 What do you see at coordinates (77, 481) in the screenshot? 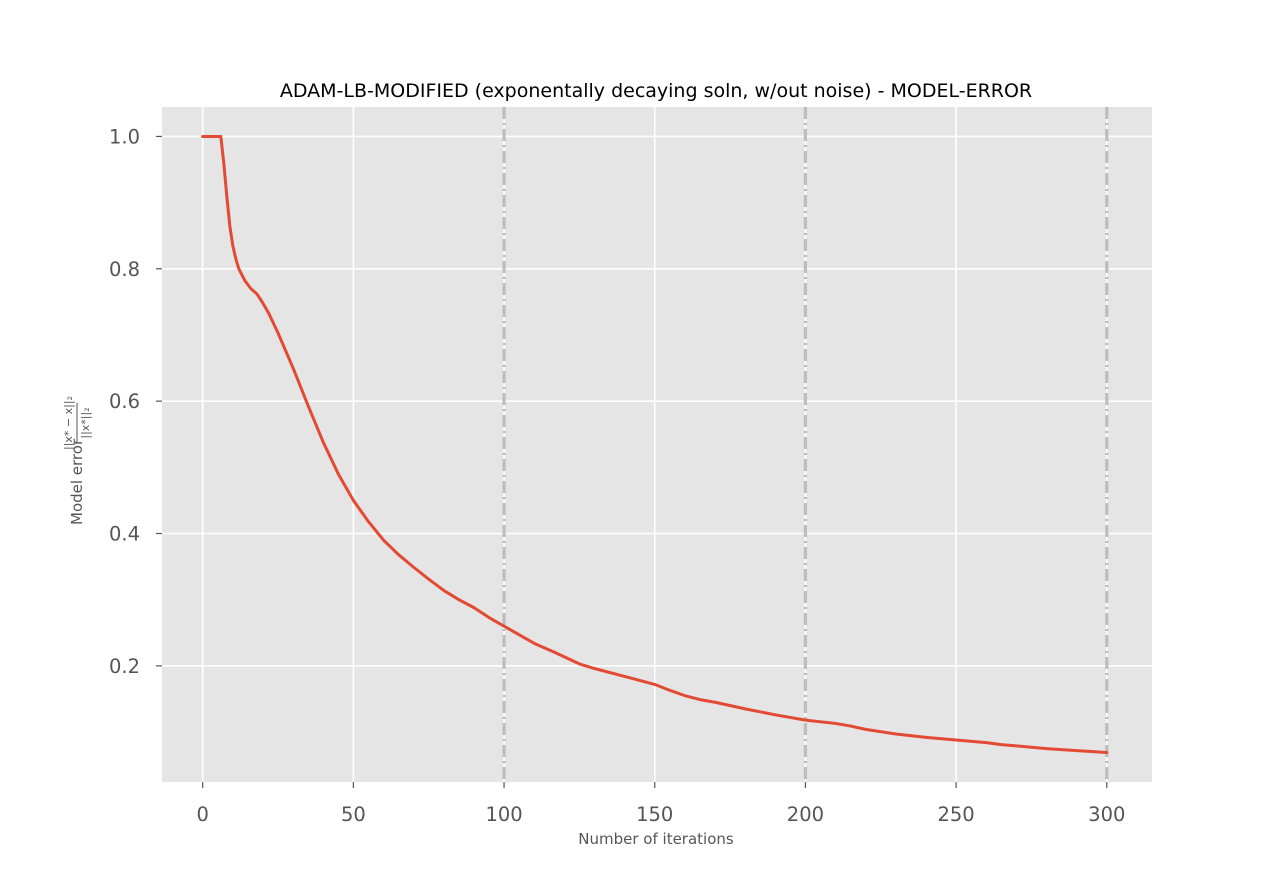
I see `y-axis-label-prefix: Model error` at bounding box center [77, 481].